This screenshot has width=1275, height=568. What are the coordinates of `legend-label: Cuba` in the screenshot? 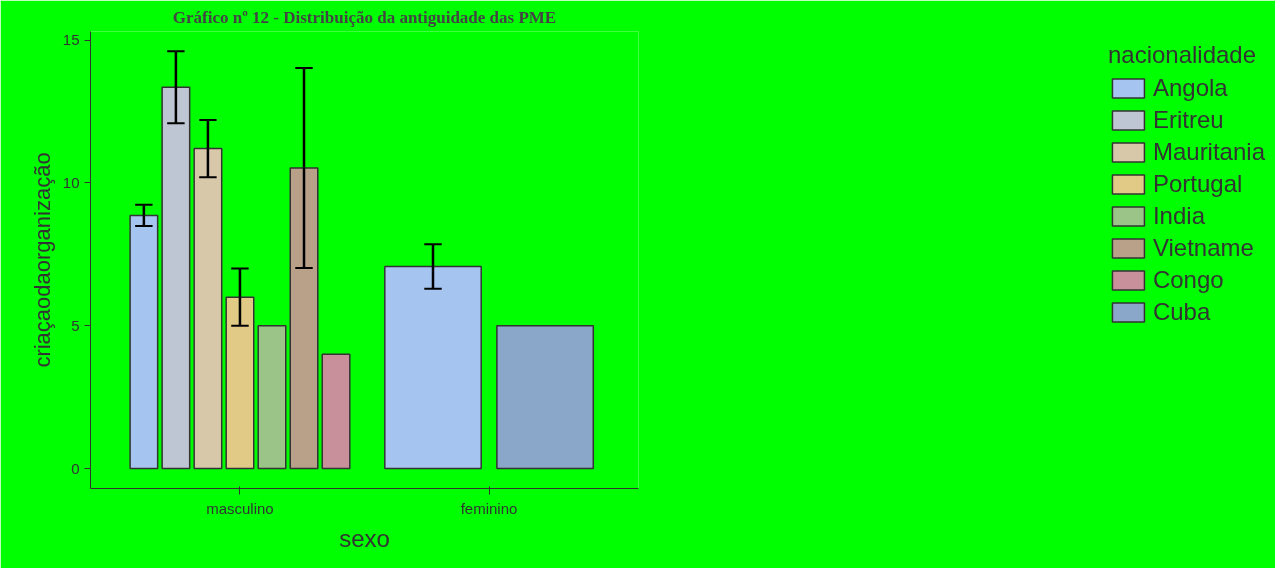 It's located at (1181, 312).